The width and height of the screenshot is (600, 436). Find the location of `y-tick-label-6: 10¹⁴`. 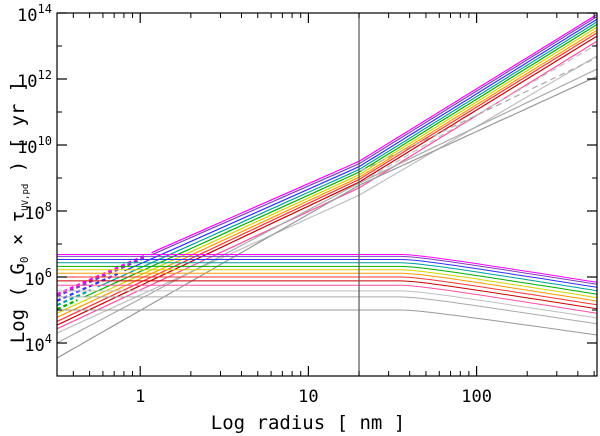

y-tick-label-6: 10¹⁴ is located at coordinates (34, 14).